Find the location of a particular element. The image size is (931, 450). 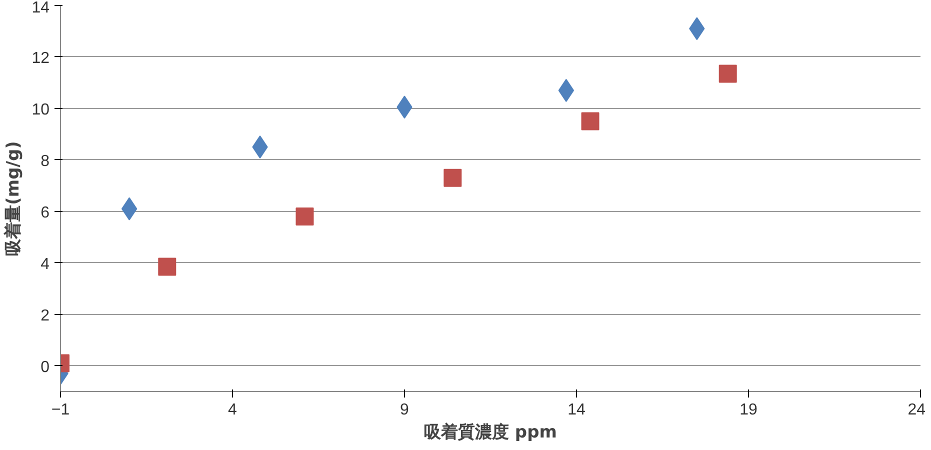

y-tick-label: 0 is located at coordinates (45, 367).